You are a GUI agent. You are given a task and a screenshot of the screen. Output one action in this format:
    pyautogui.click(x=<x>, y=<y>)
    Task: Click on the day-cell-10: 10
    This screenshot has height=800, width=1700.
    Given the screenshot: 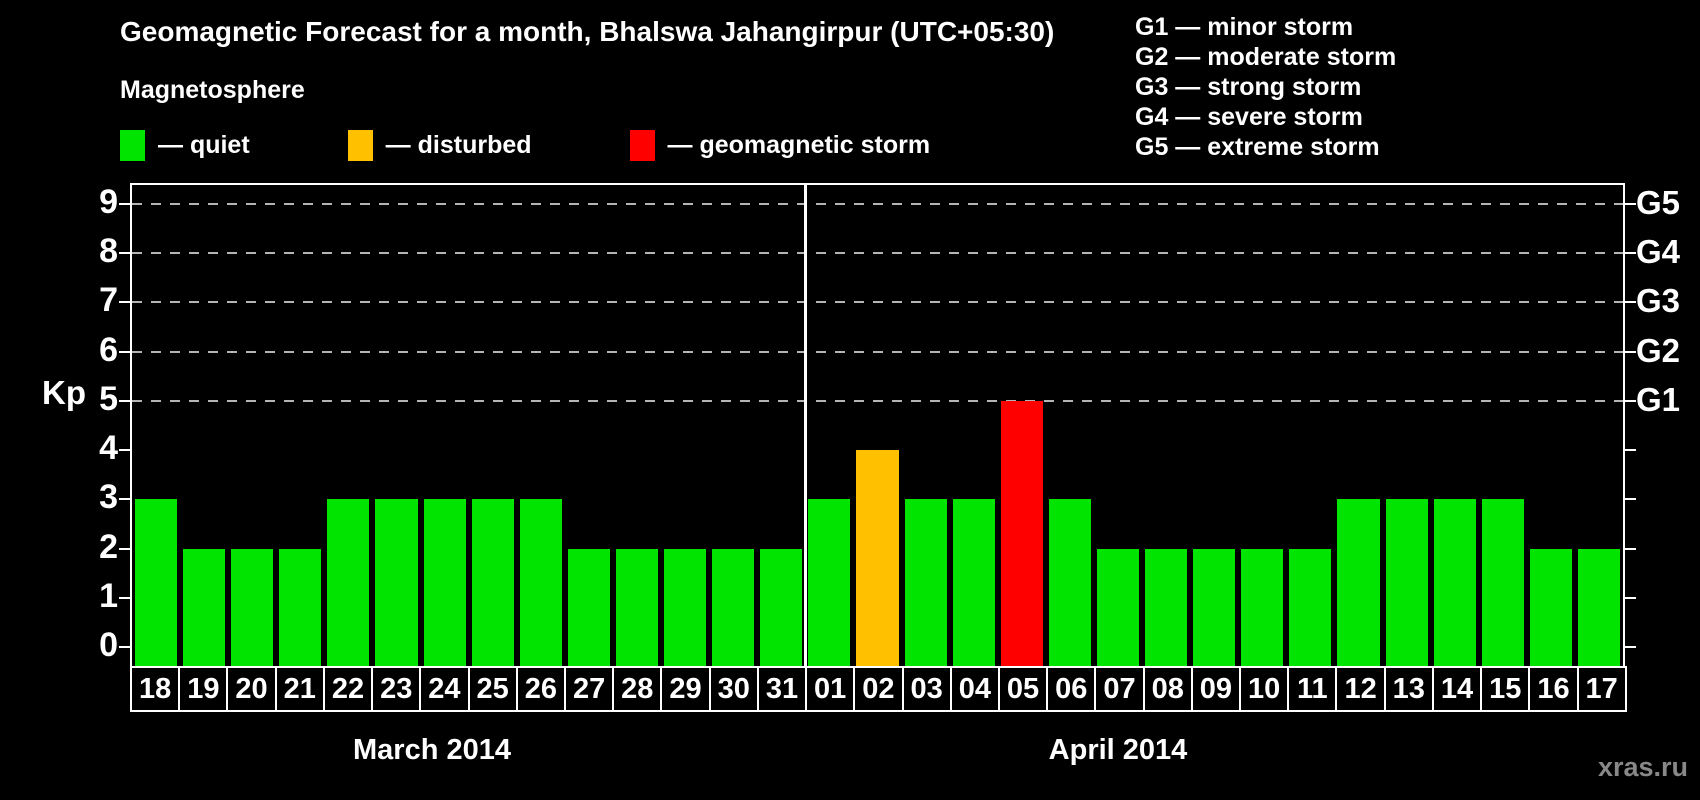 What is the action you would take?
    pyautogui.click(x=1264, y=689)
    